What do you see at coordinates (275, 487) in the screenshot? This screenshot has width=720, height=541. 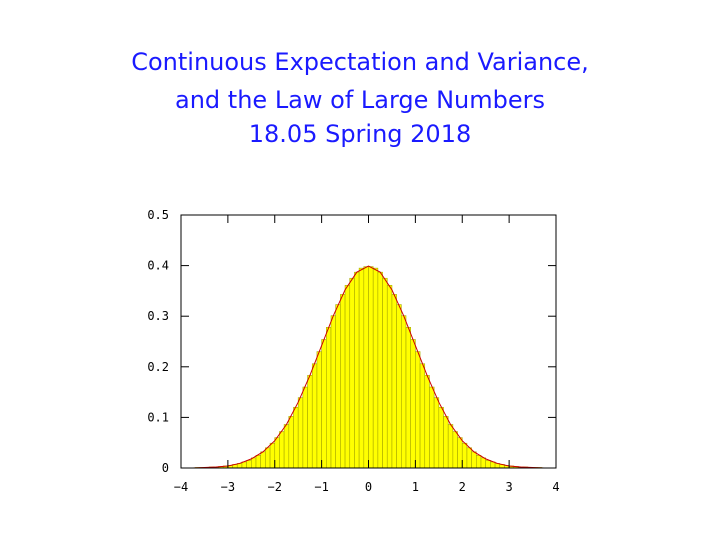 I see `x-tick-label: −2` at bounding box center [275, 487].